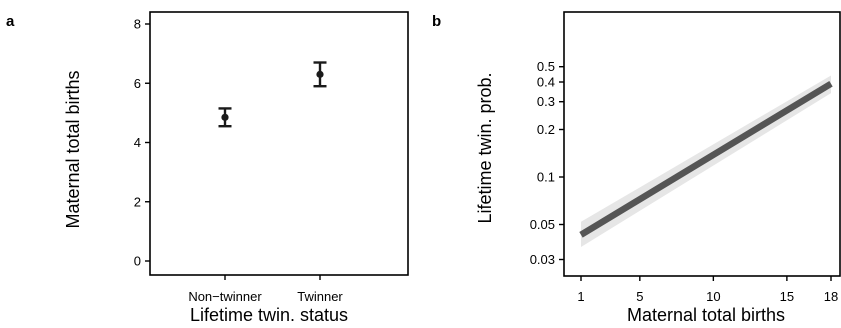 This screenshot has width=841, height=328. What do you see at coordinates (265, 289) in the screenshot?
I see `x-axis-a: Non−twinner Twinner` at bounding box center [265, 289].